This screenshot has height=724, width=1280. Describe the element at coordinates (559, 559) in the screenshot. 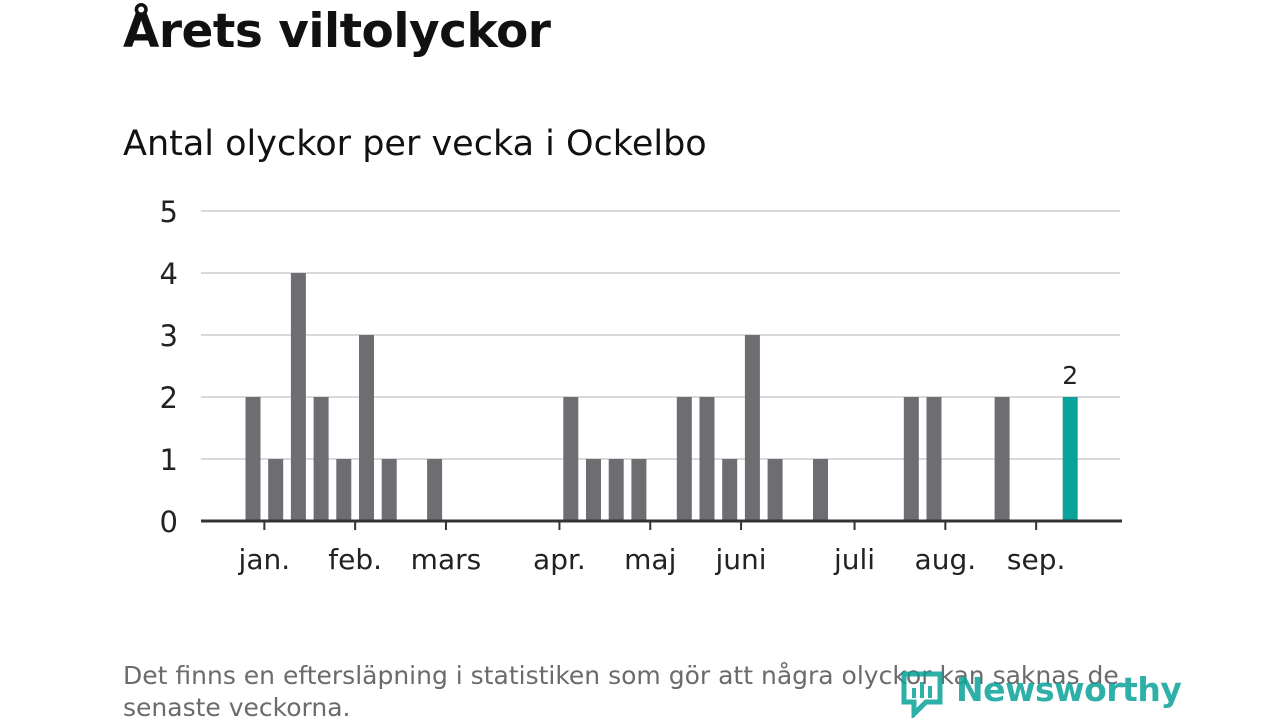

I see `x-tick-label: apr.` at that location.